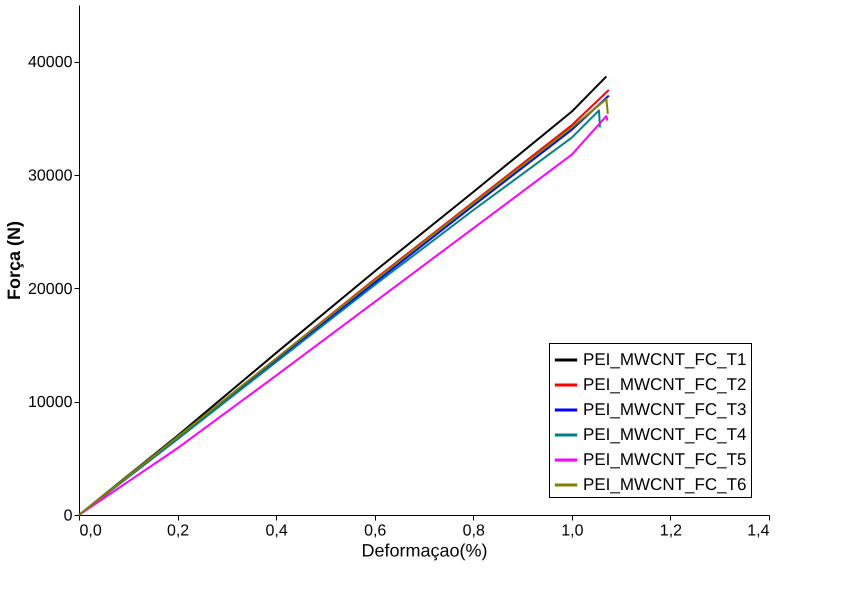 The height and width of the screenshot is (606, 849). Describe the element at coordinates (91, 531) in the screenshot. I see `x-tick-label: 0,0` at that location.